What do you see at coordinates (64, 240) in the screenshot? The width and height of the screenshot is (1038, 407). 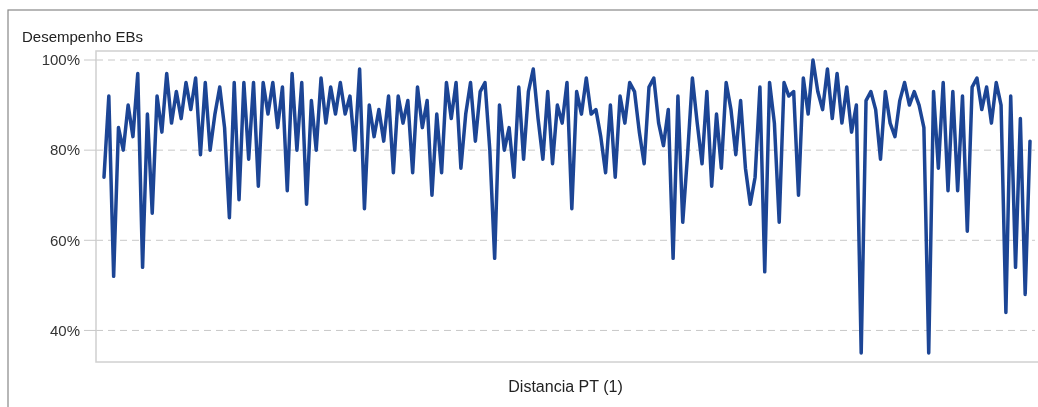 I see `y-tick-label: 60%` at bounding box center [64, 240].